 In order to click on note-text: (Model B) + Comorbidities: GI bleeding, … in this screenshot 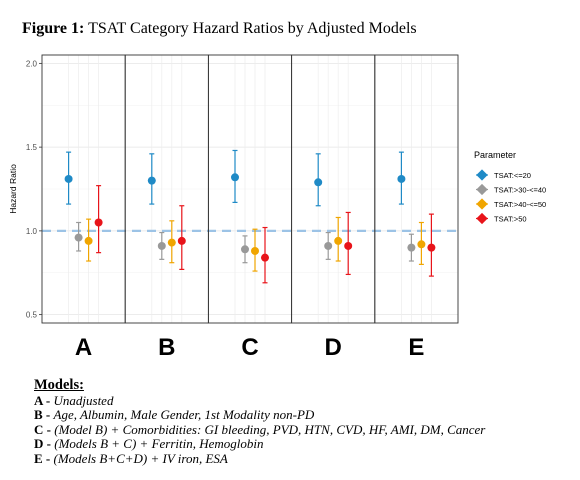, I will do `click(270, 429)`.